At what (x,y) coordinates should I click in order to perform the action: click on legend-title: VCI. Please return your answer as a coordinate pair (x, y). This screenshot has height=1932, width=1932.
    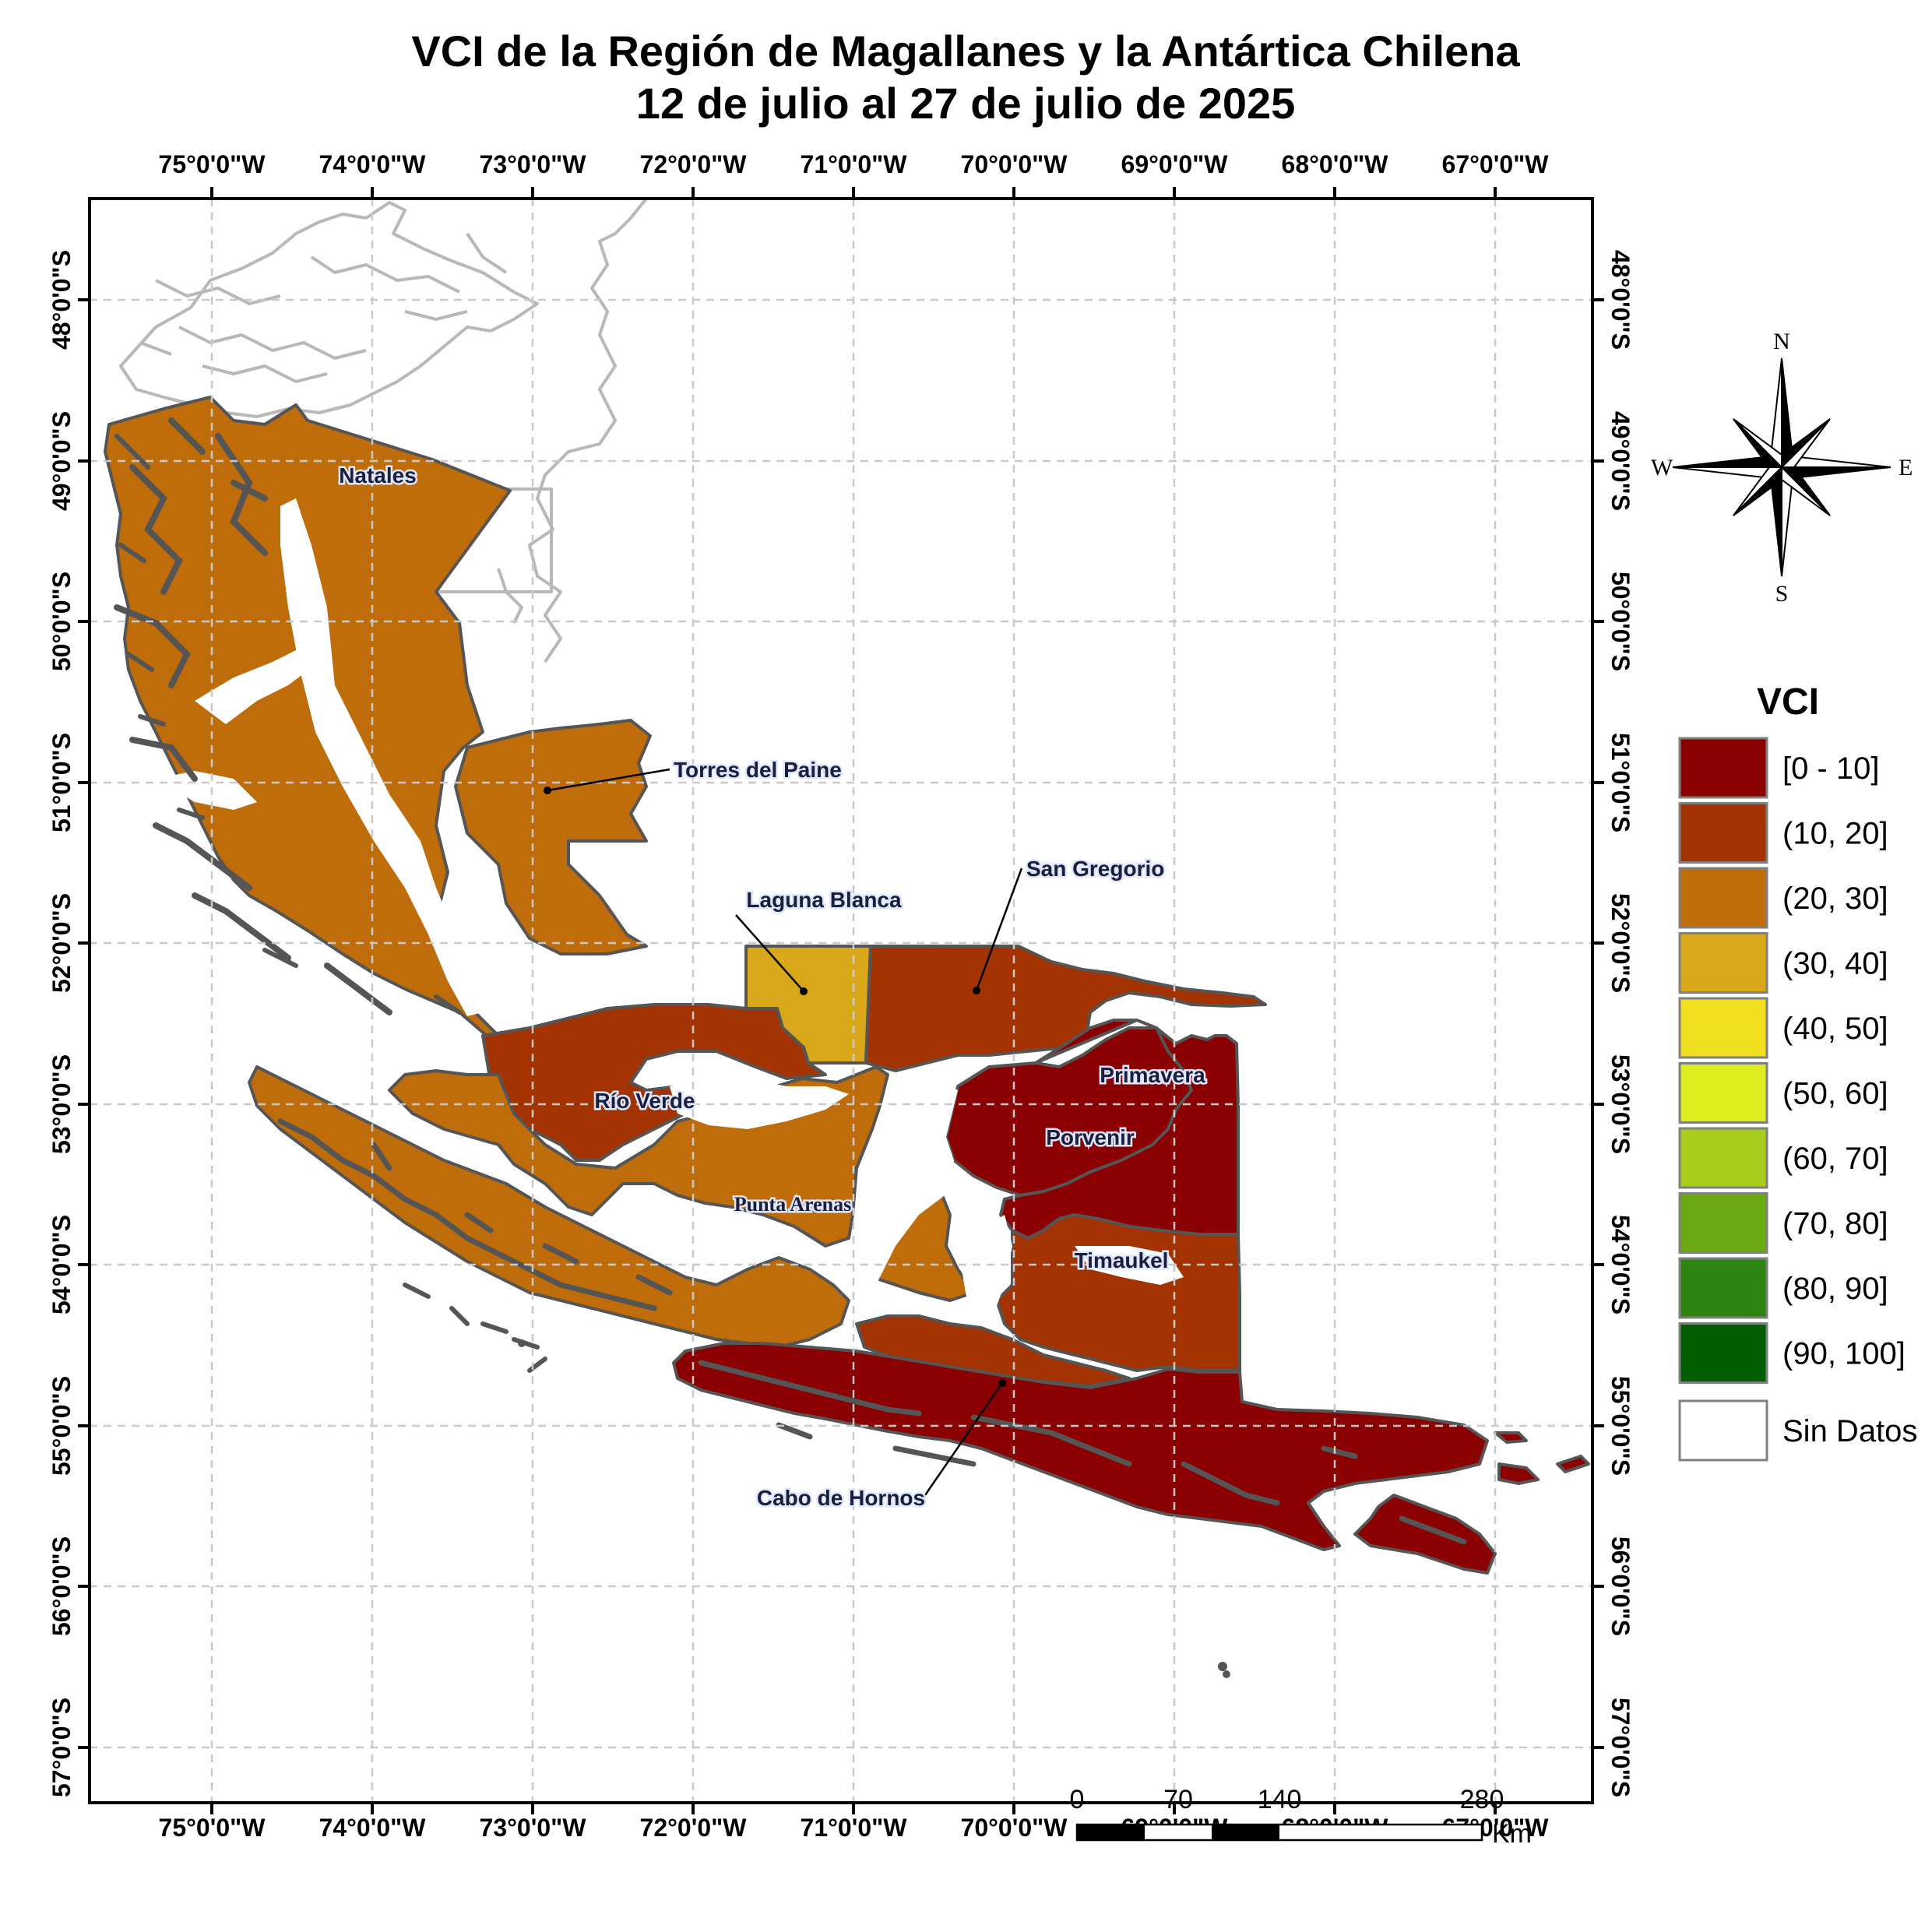
    Looking at the image, I should click on (1788, 702).